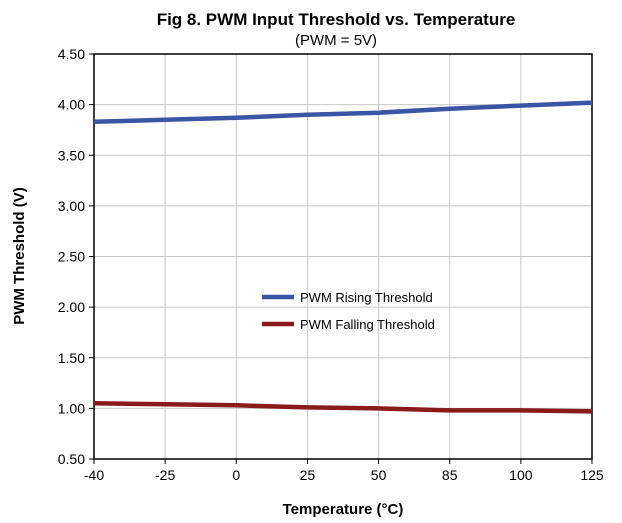  I want to click on x-tick-label: -40, so click(94, 475).